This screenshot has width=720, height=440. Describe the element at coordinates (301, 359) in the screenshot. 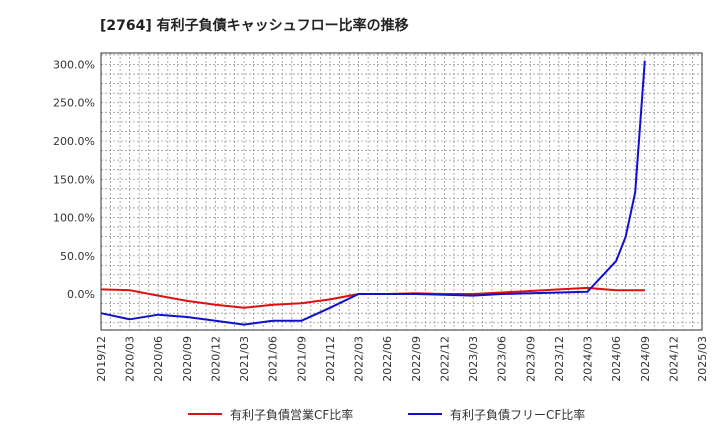

I see `x-tick-label: 2021/09` at that location.